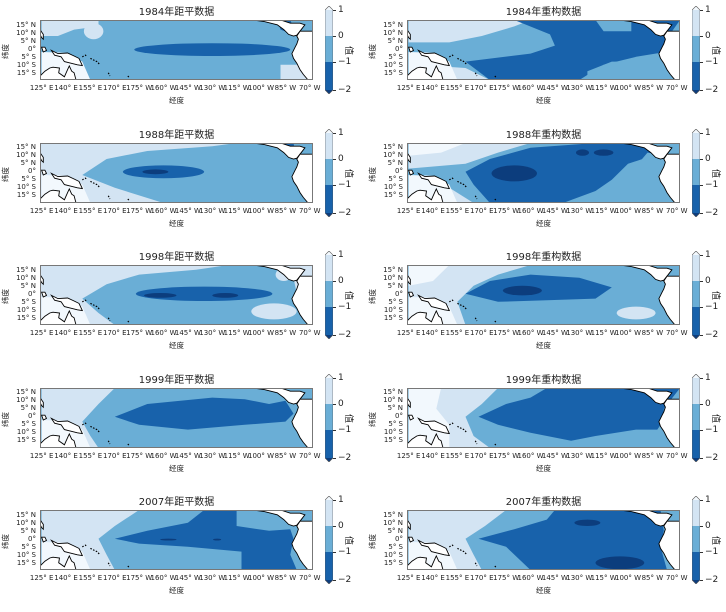 This screenshot has height=612, width=726. What do you see at coordinates (628, 578) in the screenshot?
I see `x-tick-label: 100° W` at bounding box center [628, 578].